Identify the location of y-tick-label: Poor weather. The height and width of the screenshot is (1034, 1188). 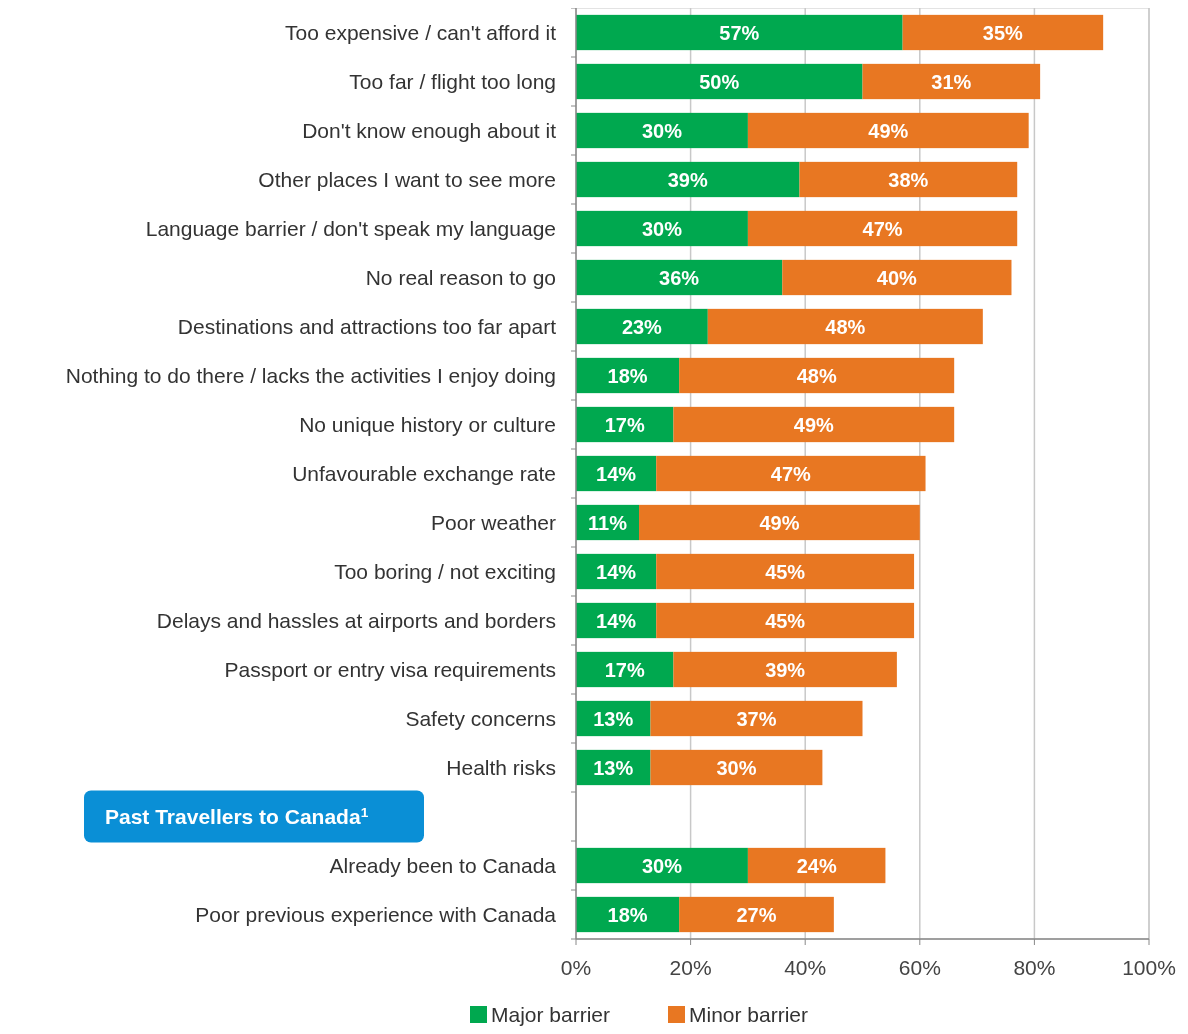
(493, 522).